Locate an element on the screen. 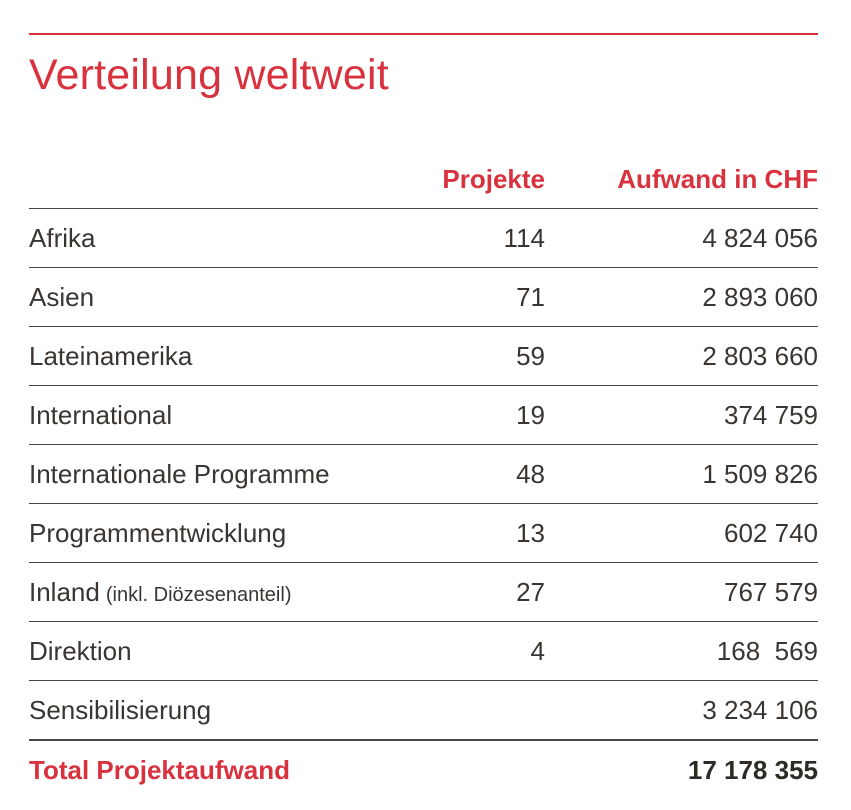  region-cell: Sensibilisierung is located at coordinates (120, 710).